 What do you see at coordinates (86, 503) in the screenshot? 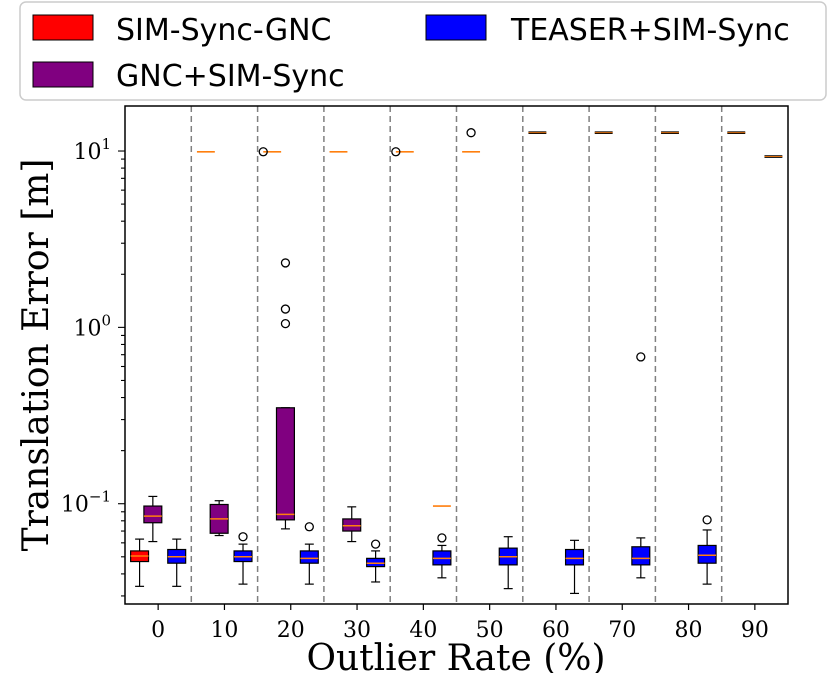
I see `y-tick-label: 10⁻¹` at bounding box center [86, 503].